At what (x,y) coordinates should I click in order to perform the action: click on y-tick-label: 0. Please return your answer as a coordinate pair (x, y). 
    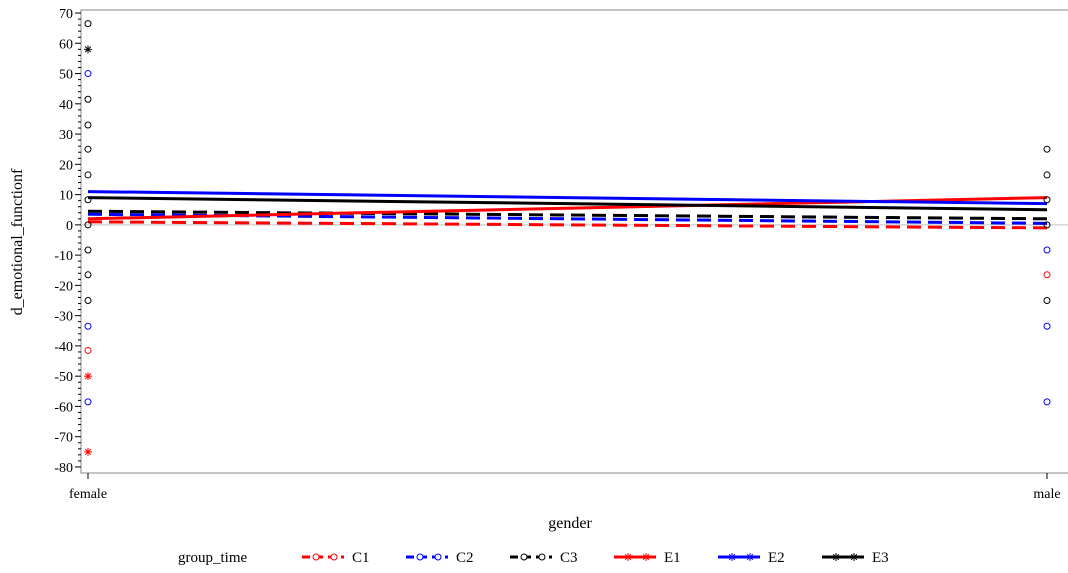
    Looking at the image, I should click on (69, 226).